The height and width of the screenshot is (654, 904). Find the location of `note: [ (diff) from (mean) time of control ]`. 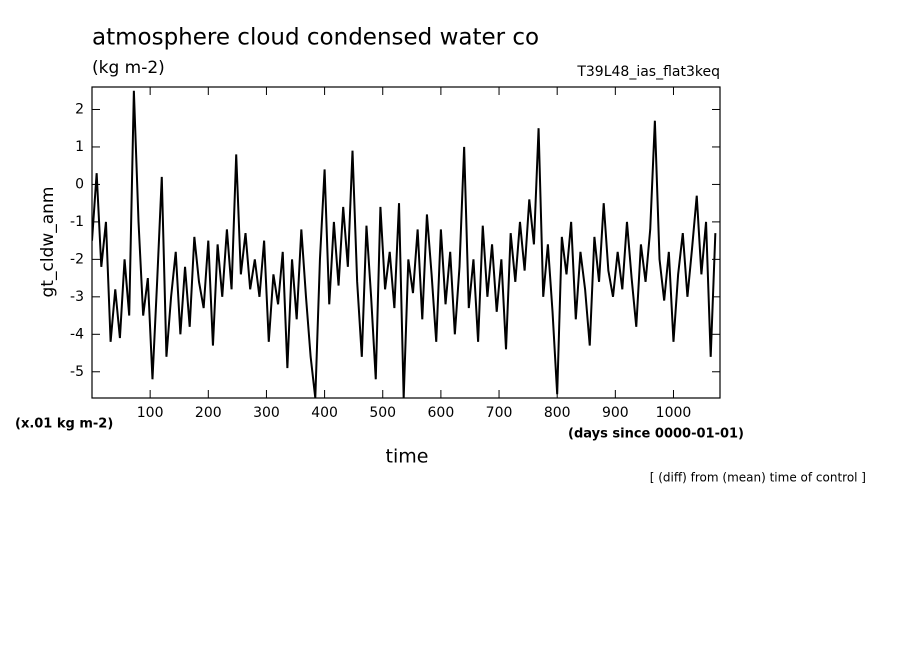

note: [ (diff) from (mean) time of control ] is located at coordinates (758, 478).